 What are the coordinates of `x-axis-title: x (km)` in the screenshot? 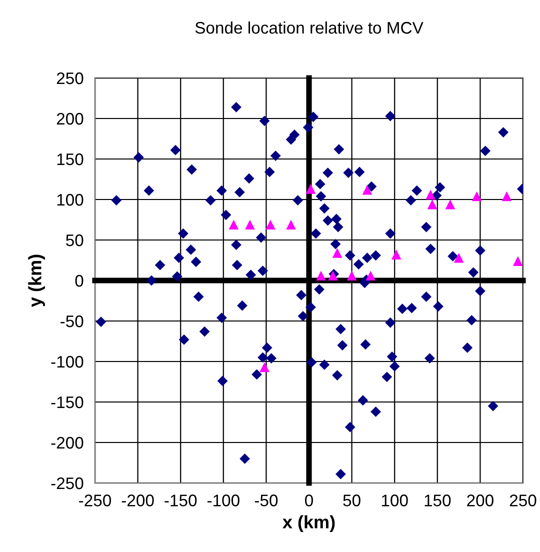 It's located at (308, 523).